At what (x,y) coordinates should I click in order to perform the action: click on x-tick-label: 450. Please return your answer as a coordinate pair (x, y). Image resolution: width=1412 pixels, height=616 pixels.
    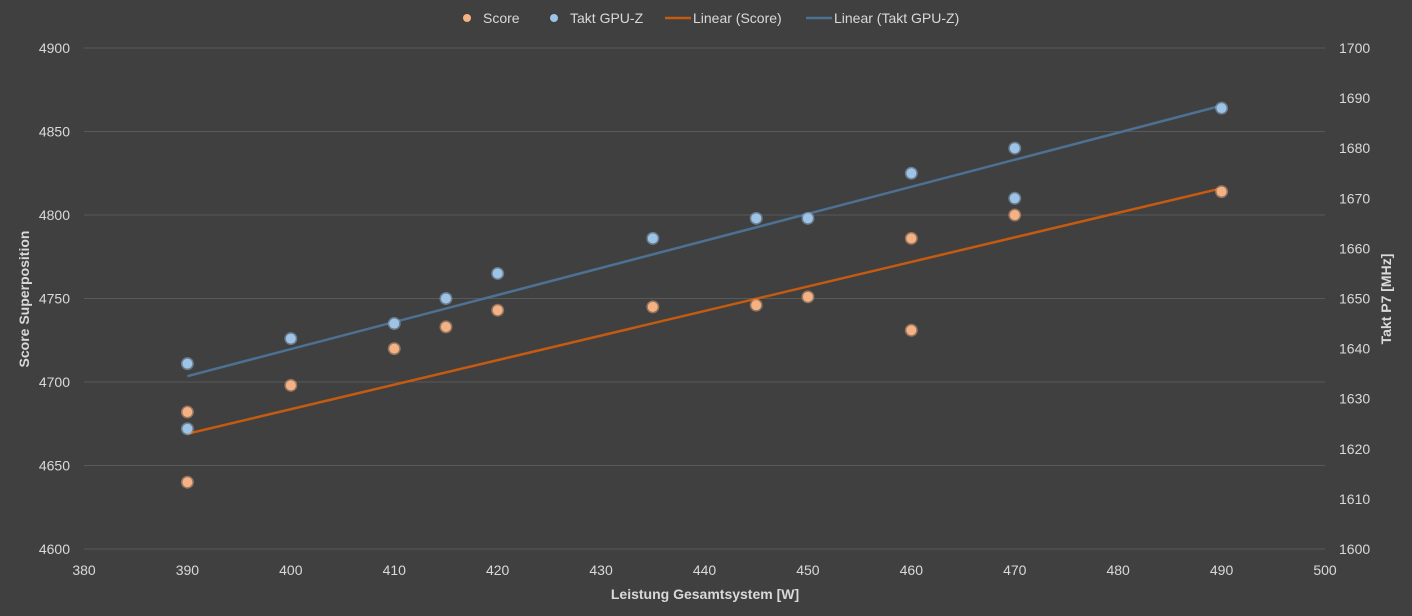
    Looking at the image, I should click on (808, 570).